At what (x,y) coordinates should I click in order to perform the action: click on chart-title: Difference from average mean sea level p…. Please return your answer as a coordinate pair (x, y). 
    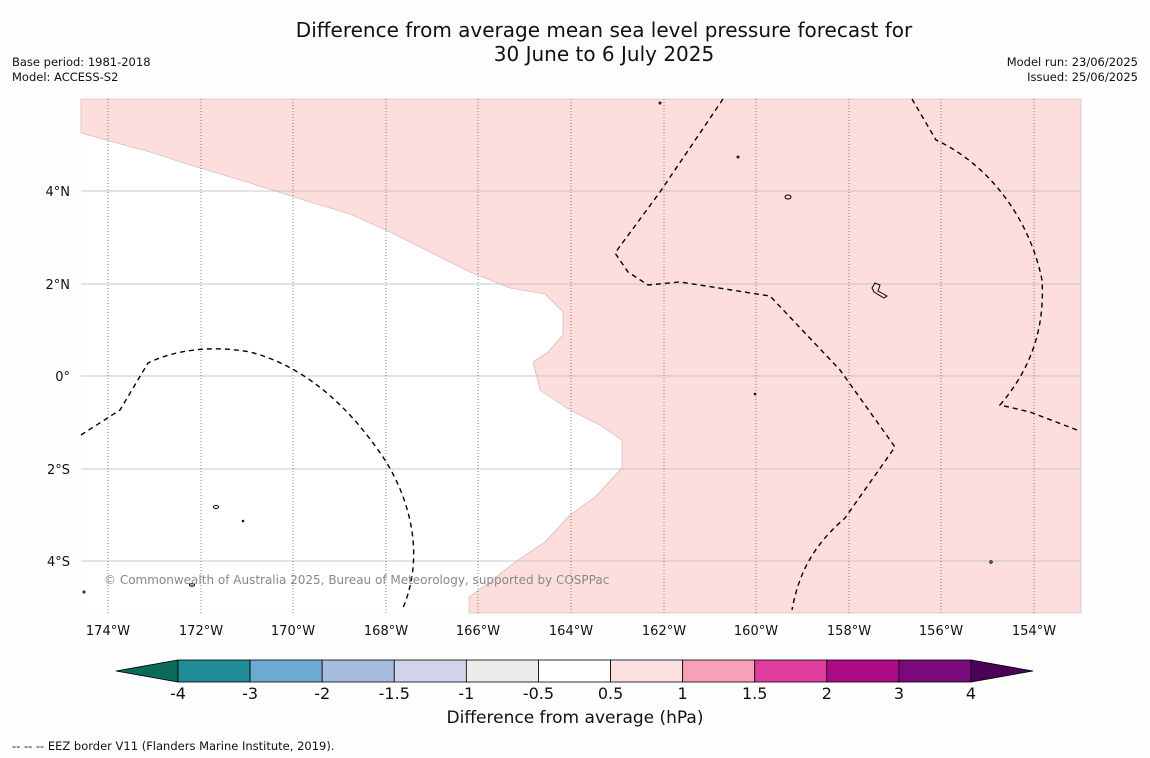
    Looking at the image, I should click on (575, 42).